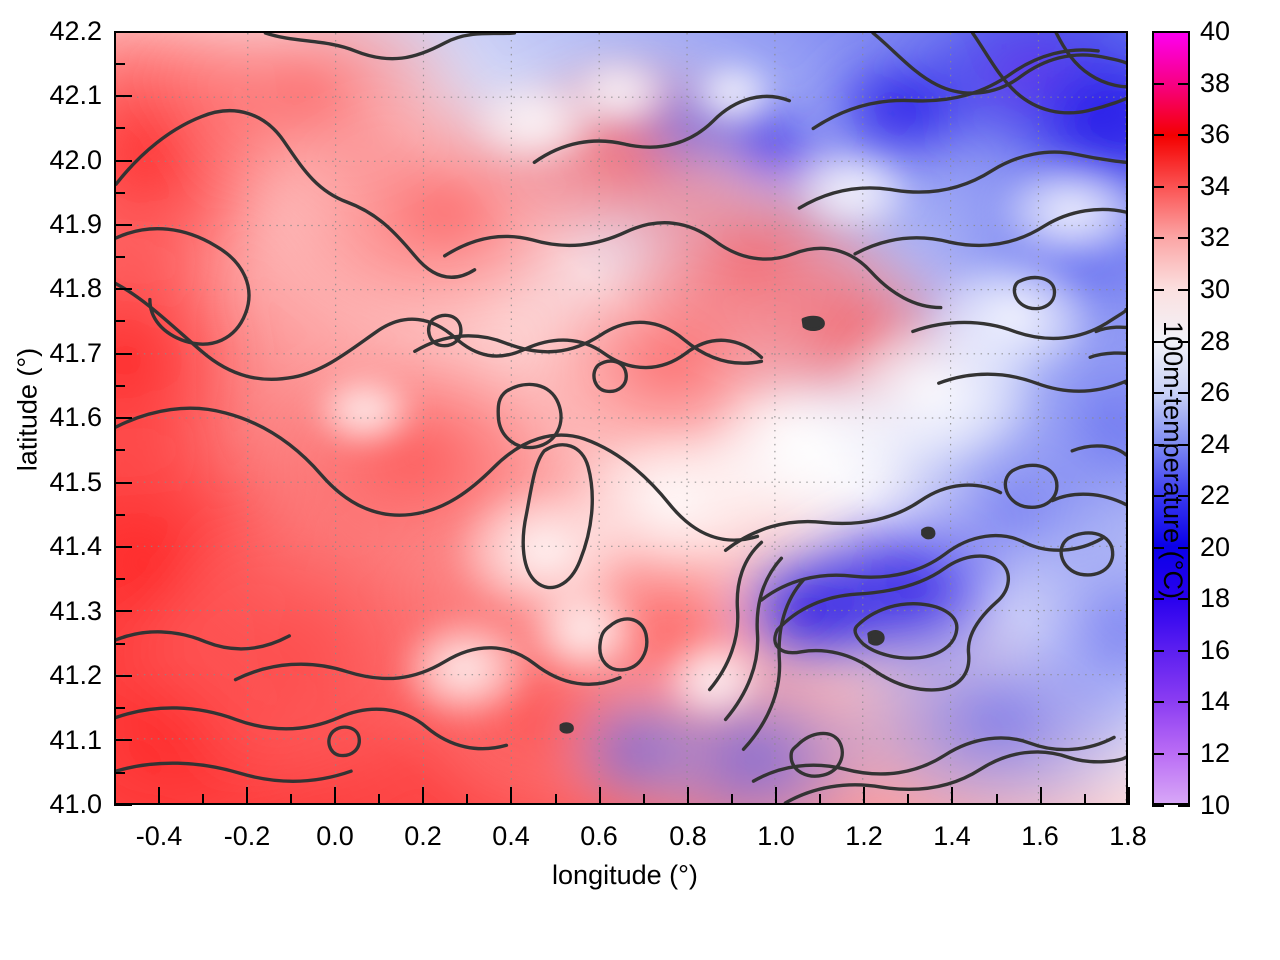  What do you see at coordinates (1215, 186) in the screenshot?
I see `colorbar-tick-label: 34` at bounding box center [1215, 186].